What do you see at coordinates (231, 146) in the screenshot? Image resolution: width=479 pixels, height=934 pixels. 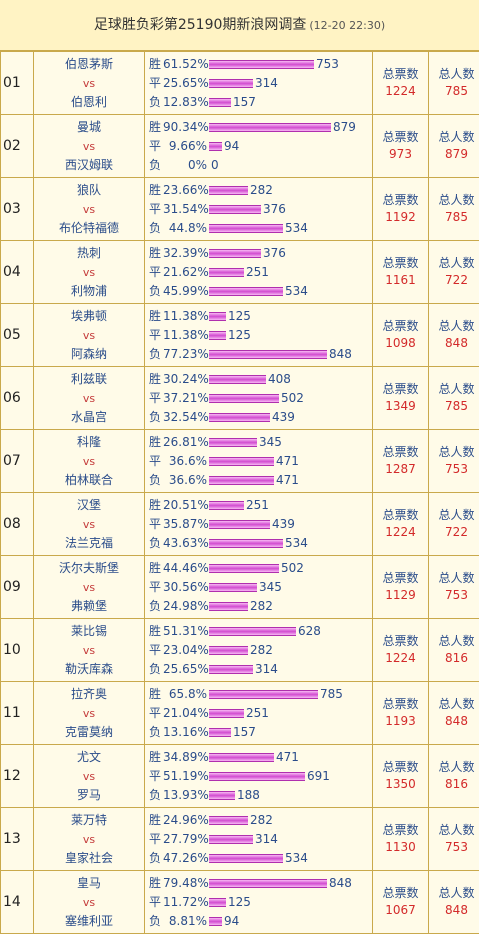 I see `draw-vote-count: 94` at bounding box center [231, 146].